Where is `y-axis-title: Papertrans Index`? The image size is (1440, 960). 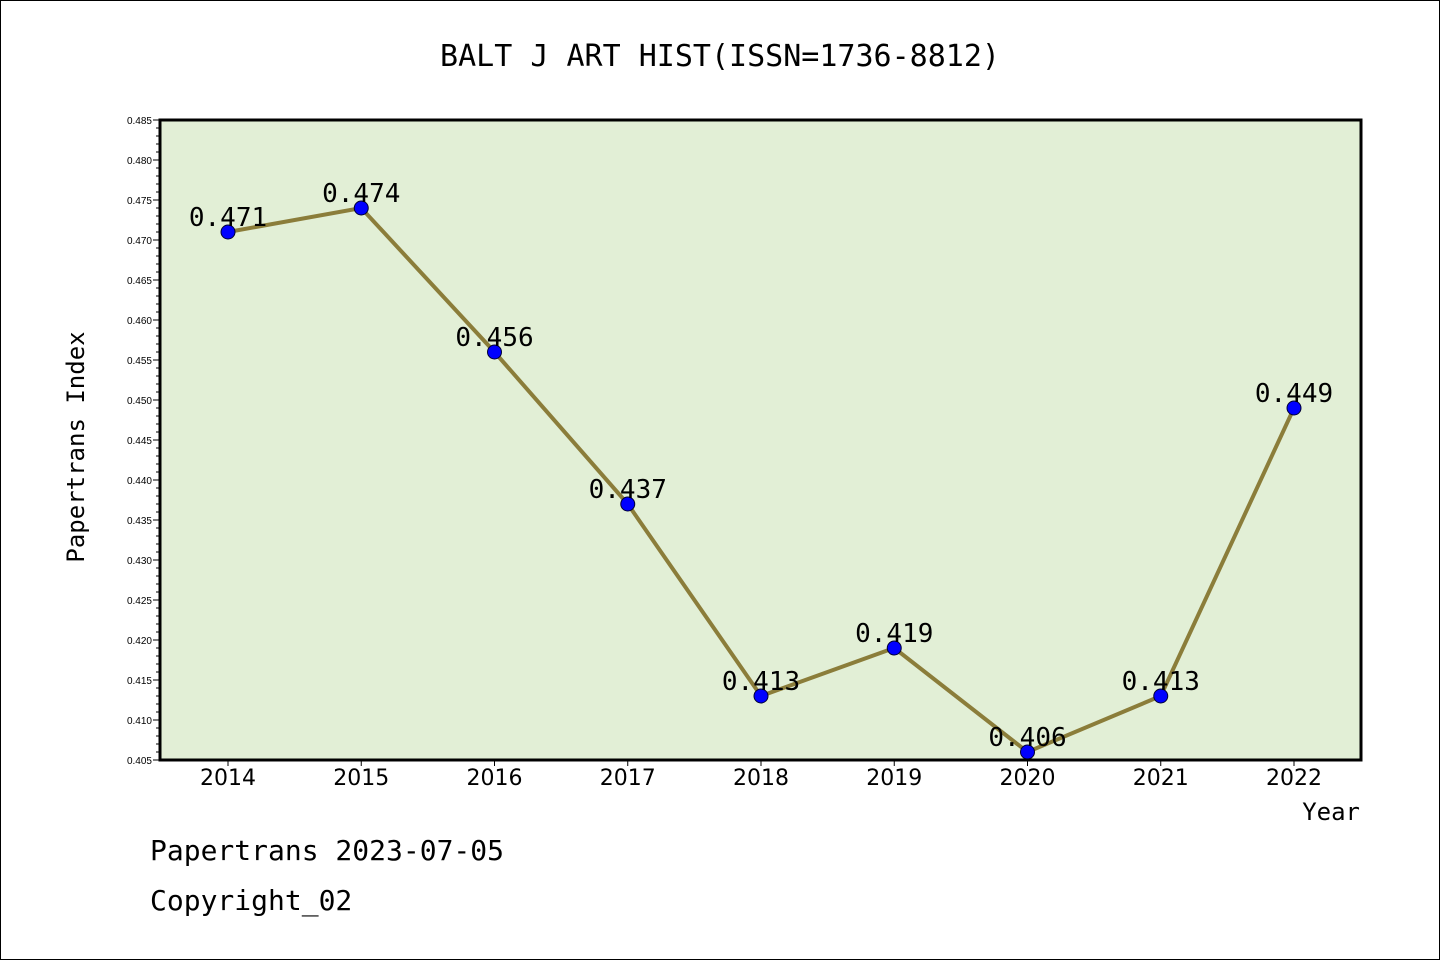 y-axis-title: Papertrans Index is located at coordinates (76, 446).